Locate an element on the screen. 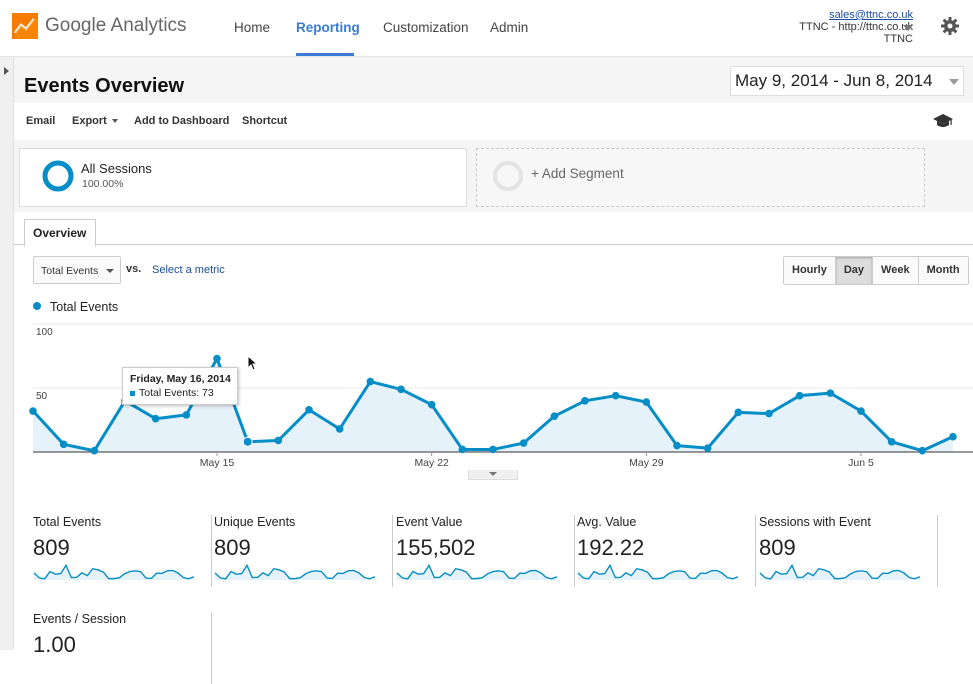 The height and width of the screenshot is (684, 973). month-button: Month is located at coordinates (942, 270).